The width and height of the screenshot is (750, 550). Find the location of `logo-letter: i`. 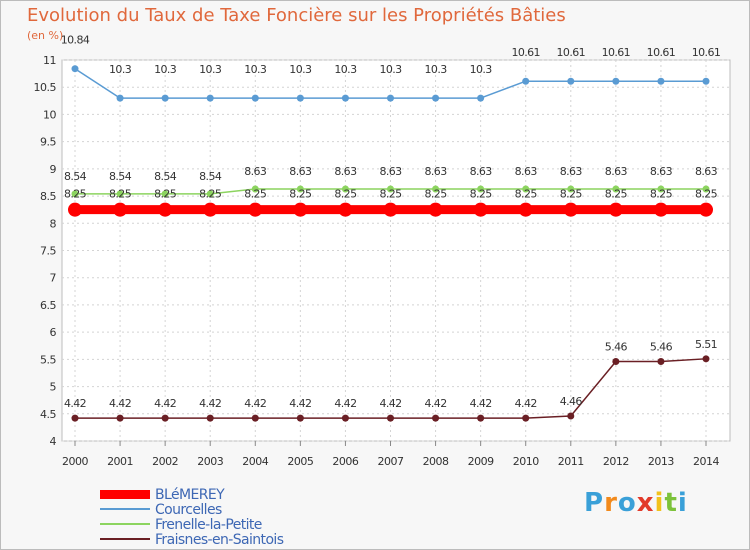

logo-letter: i is located at coordinates (659, 503).